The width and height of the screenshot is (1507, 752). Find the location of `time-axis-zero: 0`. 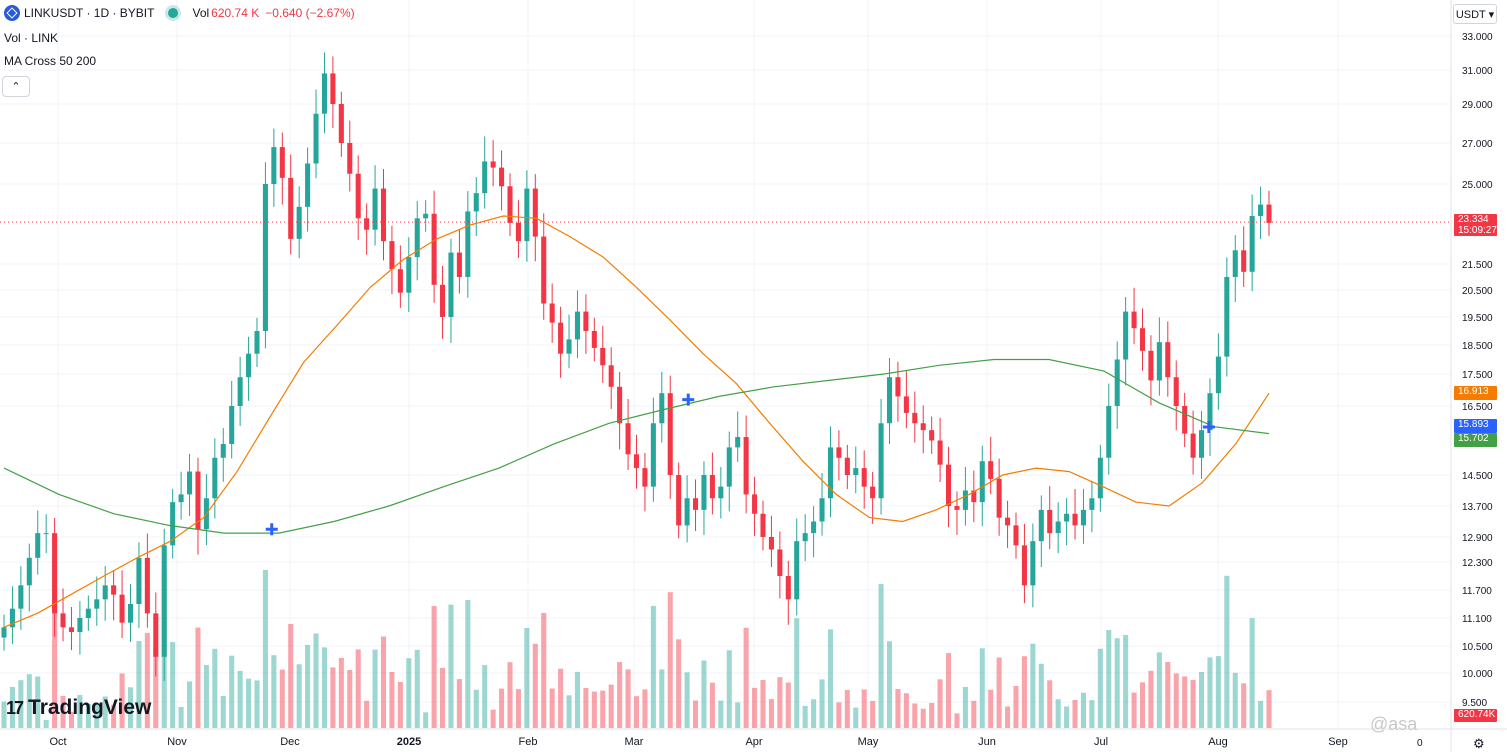

time-axis-zero: 0 is located at coordinates (1420, 743).